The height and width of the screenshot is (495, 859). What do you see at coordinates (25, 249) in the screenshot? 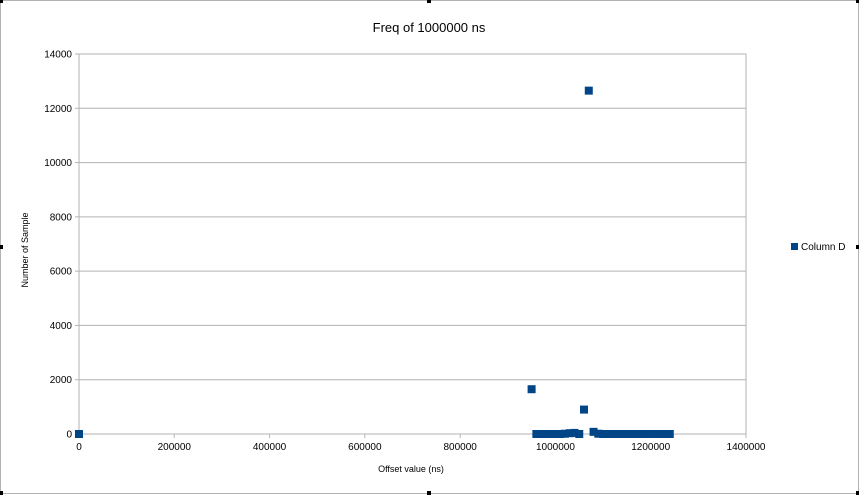
I see `y-axis-label: Number of Sample` at bounding box center [25, 249].